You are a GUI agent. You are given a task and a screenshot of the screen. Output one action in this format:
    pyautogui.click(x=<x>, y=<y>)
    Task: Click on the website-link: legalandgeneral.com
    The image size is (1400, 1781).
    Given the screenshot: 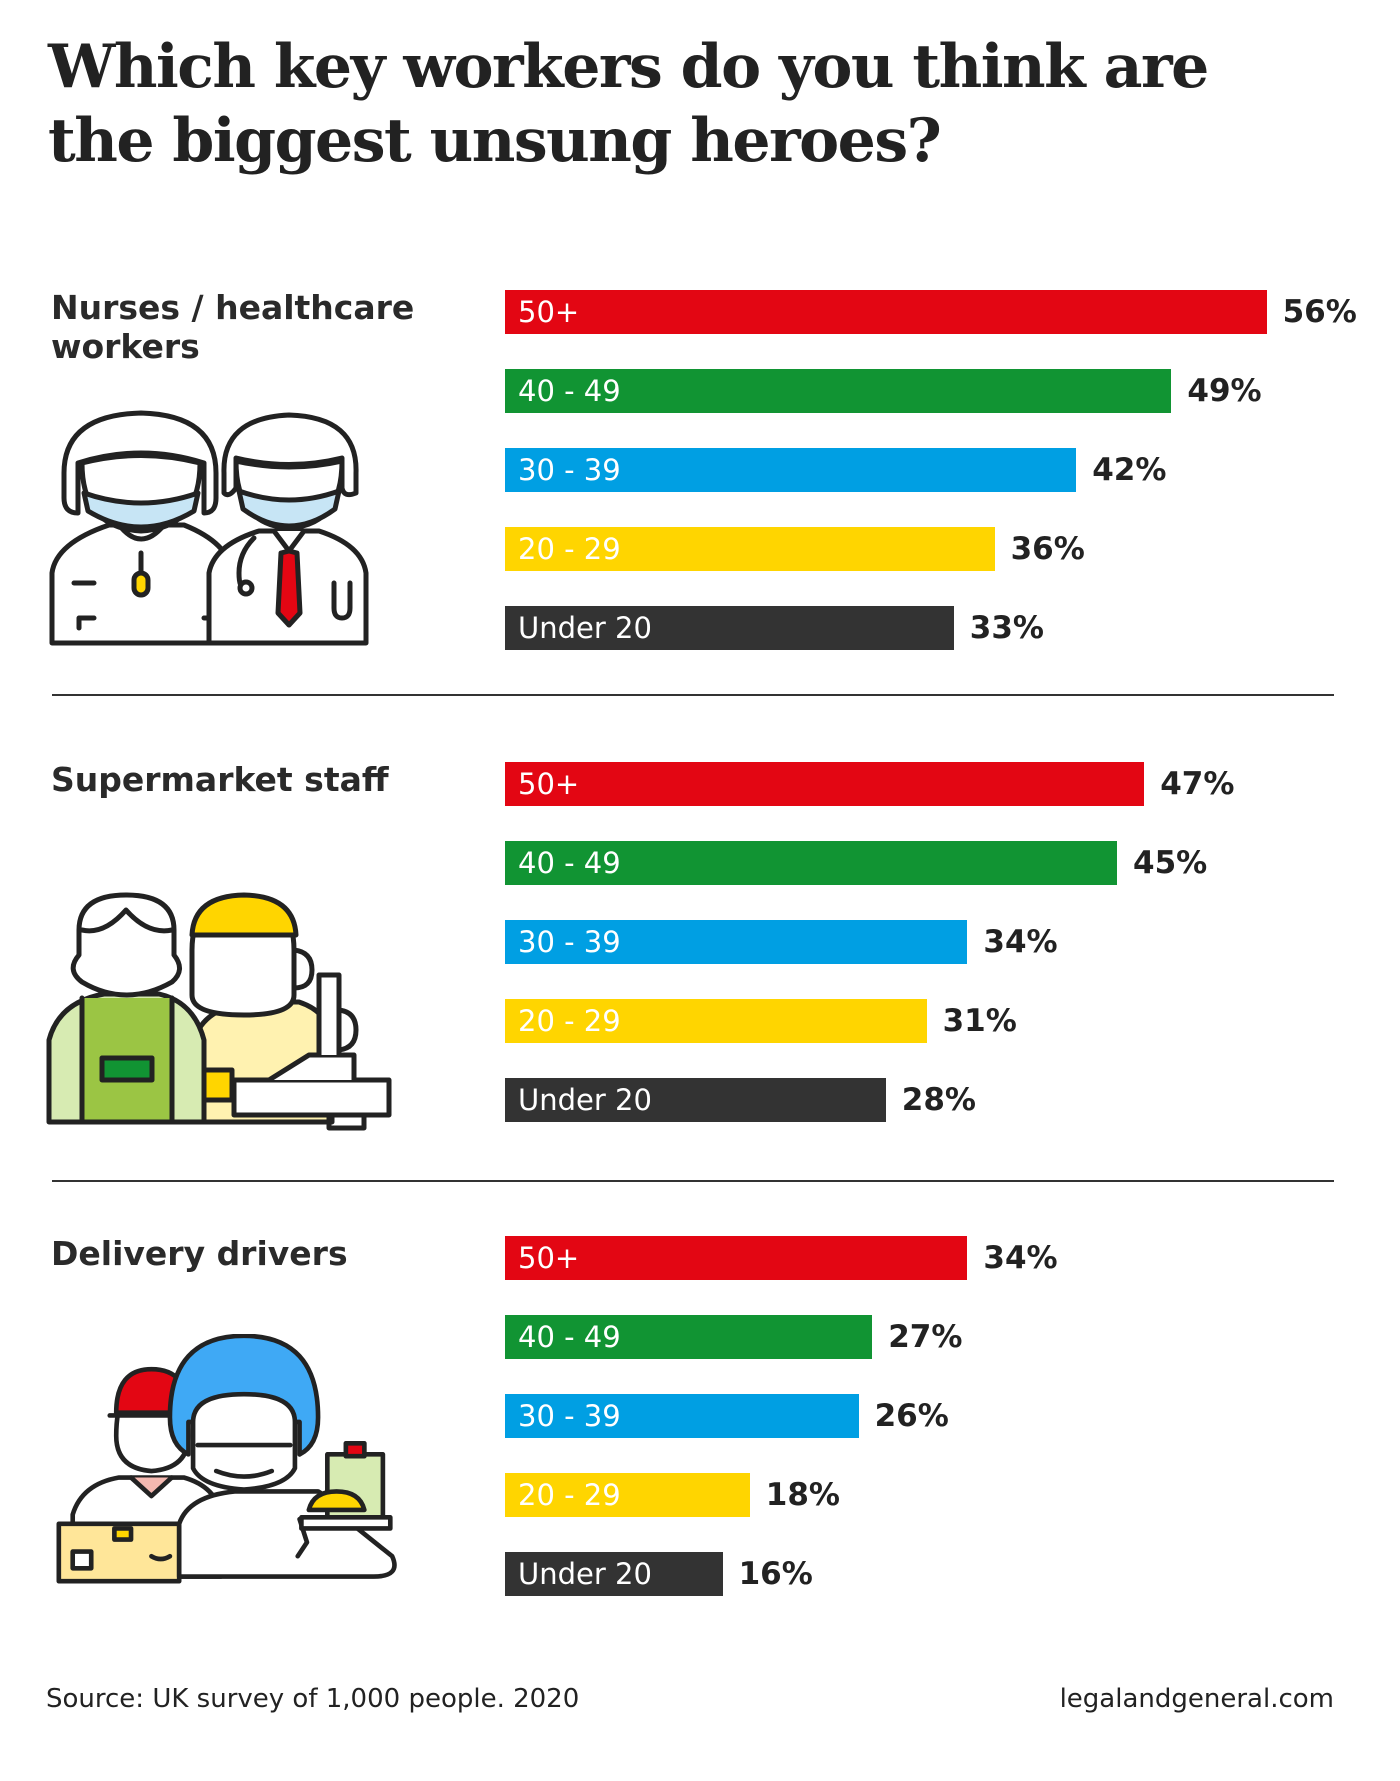 What is the action you would take?
    pyautogui.click(x=1196, y=1699)
    